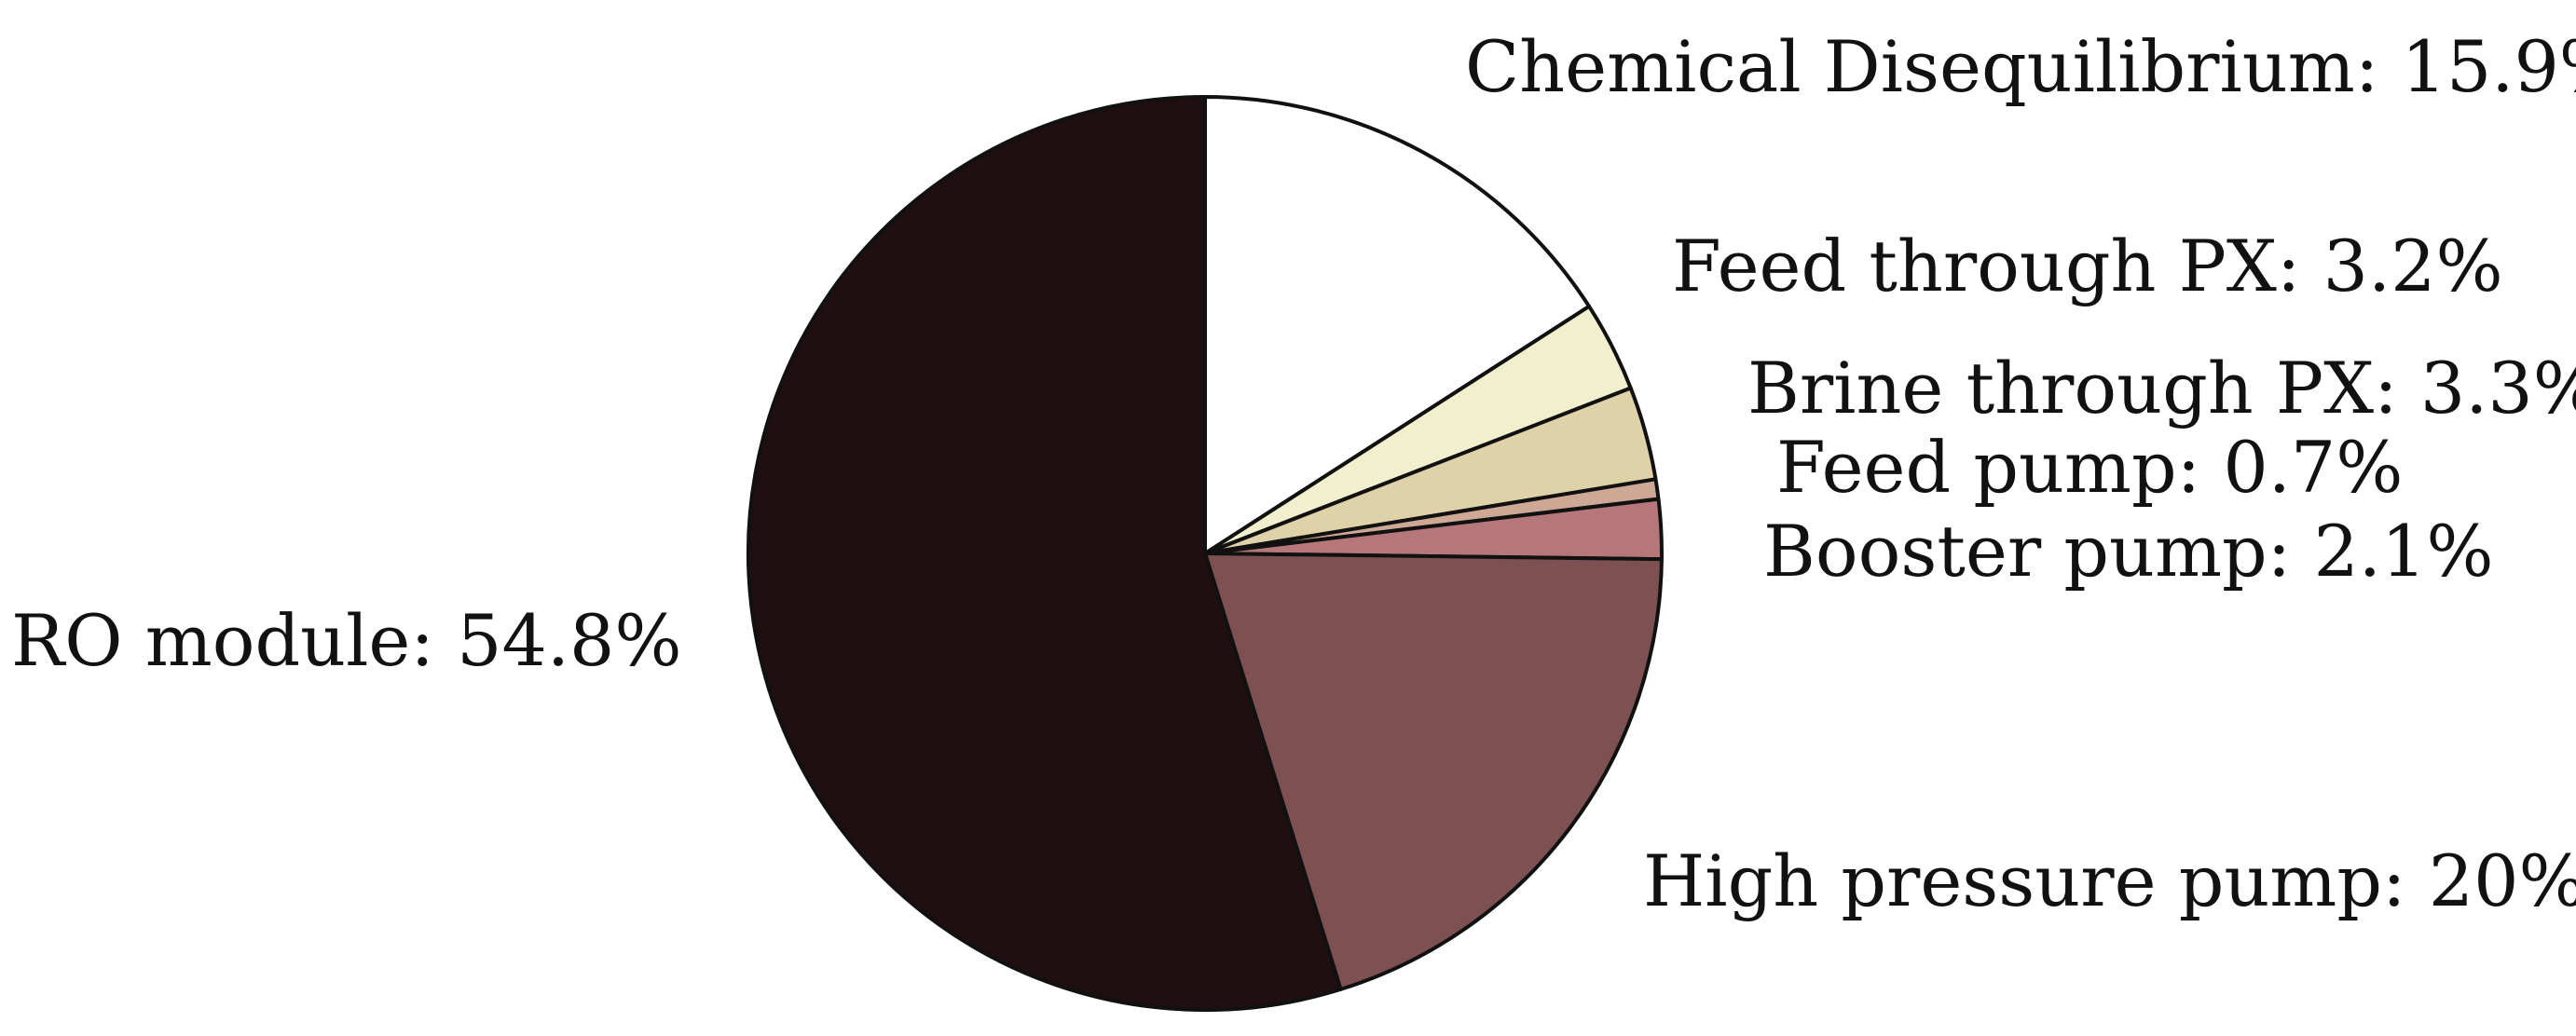 The height and width of the screenshot is (1036, 2576). I want to click on pie-slice-label-4: Feed pump: 0.7%, so click(2090, 467).